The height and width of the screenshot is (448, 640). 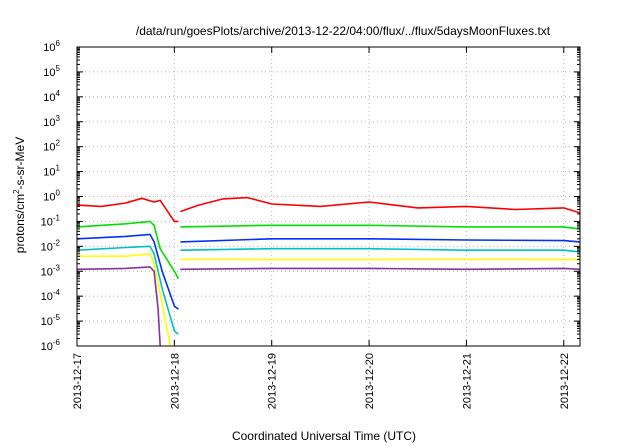 I want to click on y-tick-label: 10⁻⁶, so click(x=51, y=345).